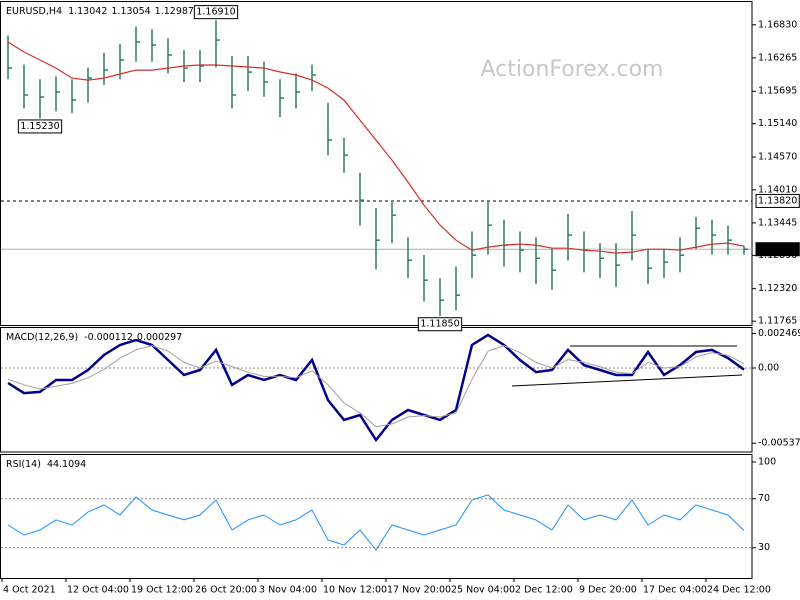  I want to click on y-tick-label: 30, so click(764, 547).